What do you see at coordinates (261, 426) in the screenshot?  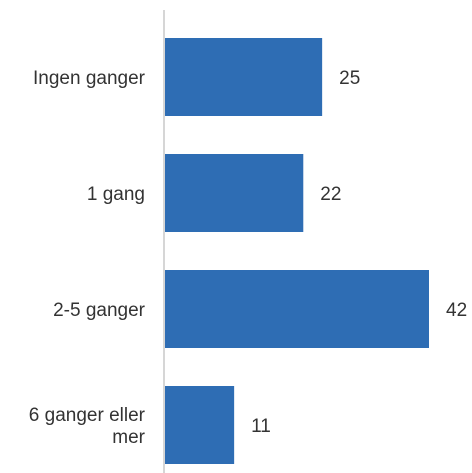 I see `value-label-4: 11` at bounding box center [261, 426].